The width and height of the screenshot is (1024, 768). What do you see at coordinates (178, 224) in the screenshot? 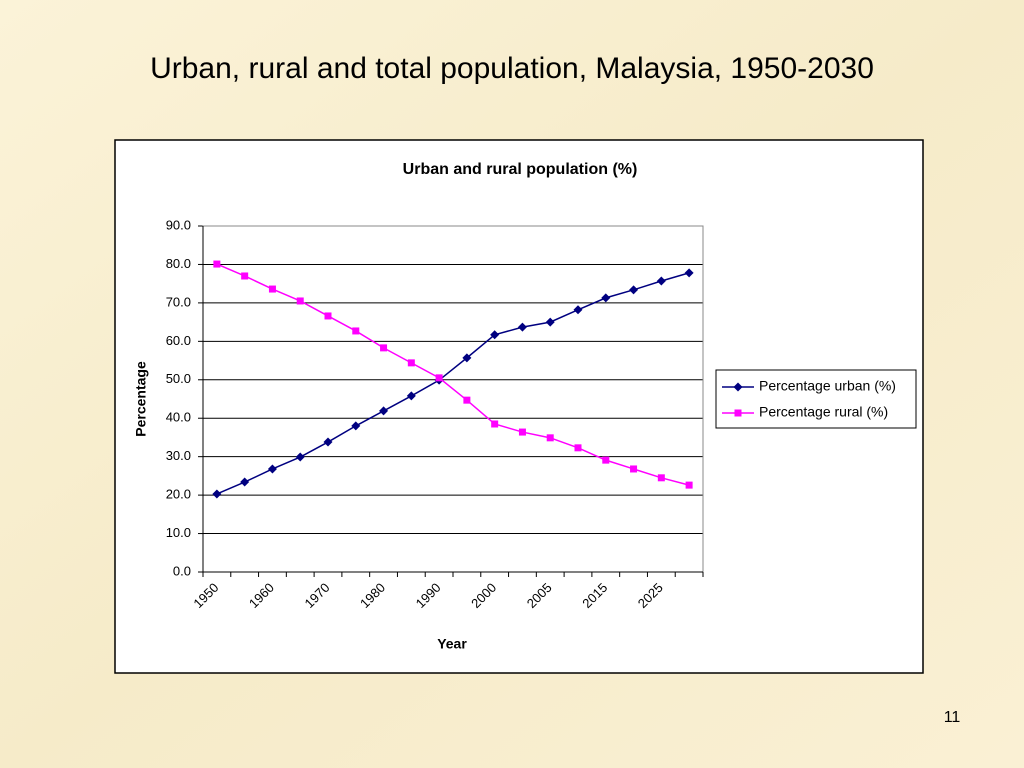
I see `y-tick-label: 90.0` at bounding box center [178, 224].